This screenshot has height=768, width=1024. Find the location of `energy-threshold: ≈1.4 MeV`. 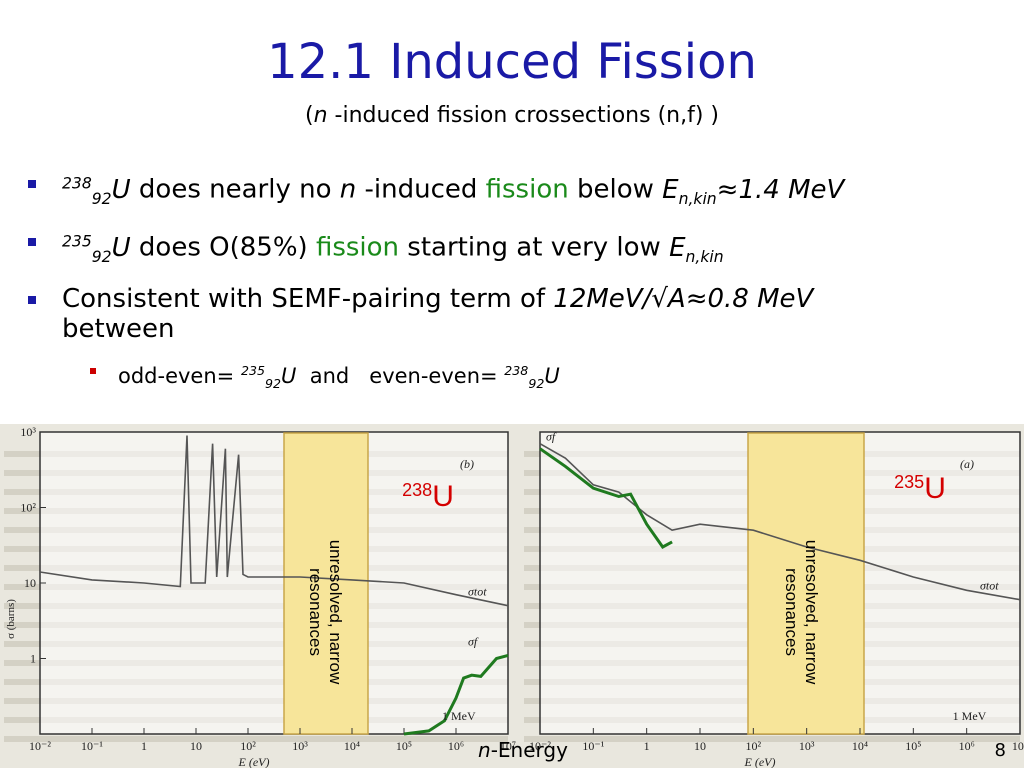

energy-threshold: ≈1.4 MeV is located at coordinates (780, 189).